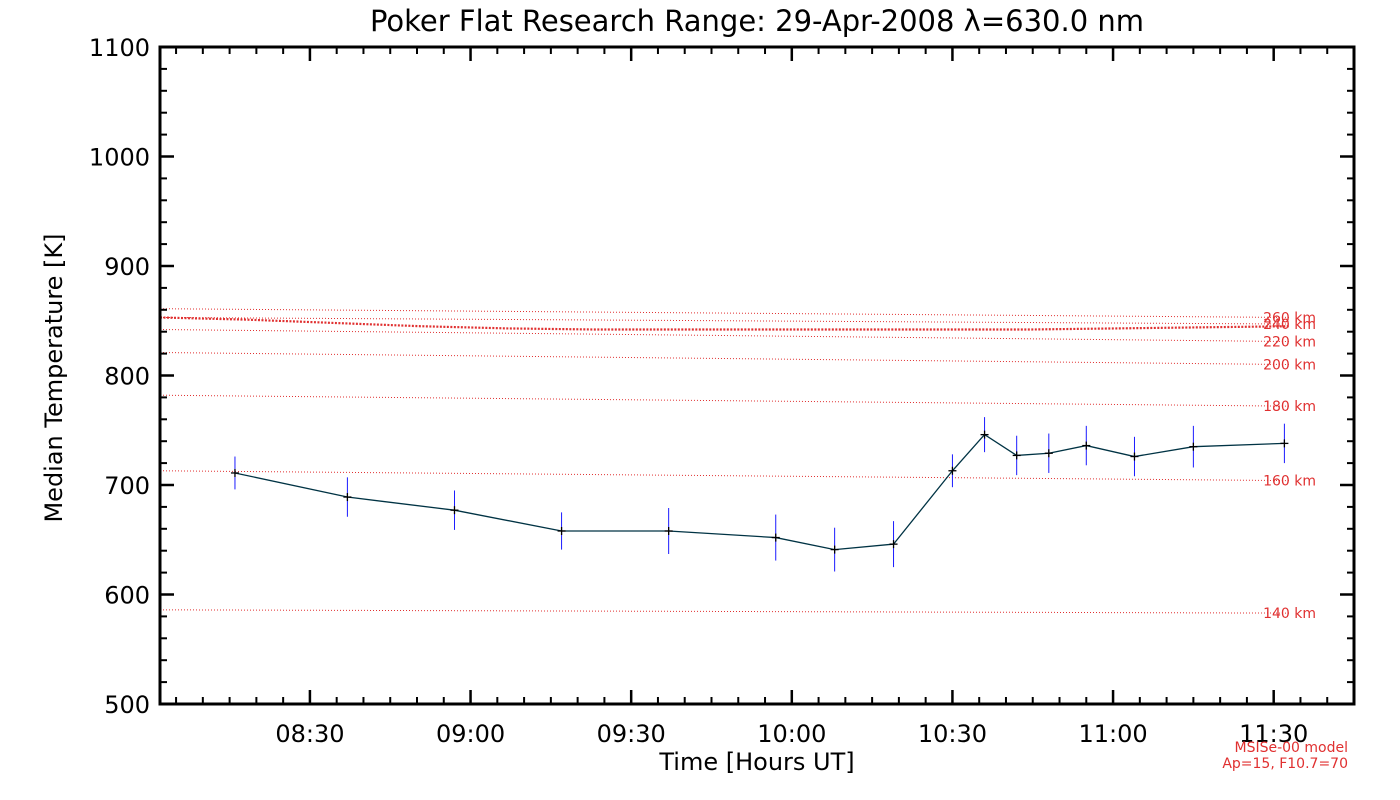 The image size is (1400, 800). Describe the element at coordinates (757, 762) in the screenshot. I see `x-axis-label: Time [Hours UT]` at that location.